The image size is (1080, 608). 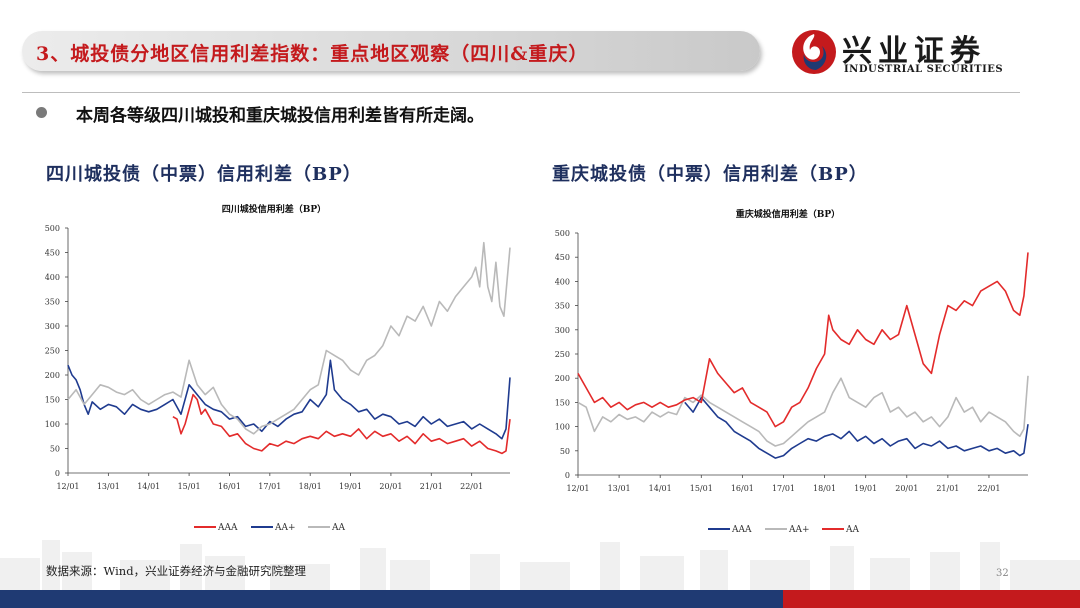 I want to click on company-logo: 兴业证券 INDUSTRIAL SECURITIES, so click(x=900, y=54).